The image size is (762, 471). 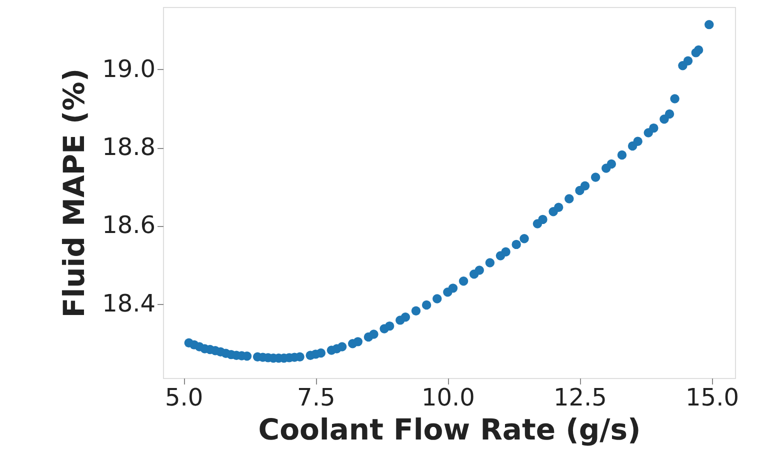 I want to click on y-tick-label: 18.4, so click(x=129, y=303).